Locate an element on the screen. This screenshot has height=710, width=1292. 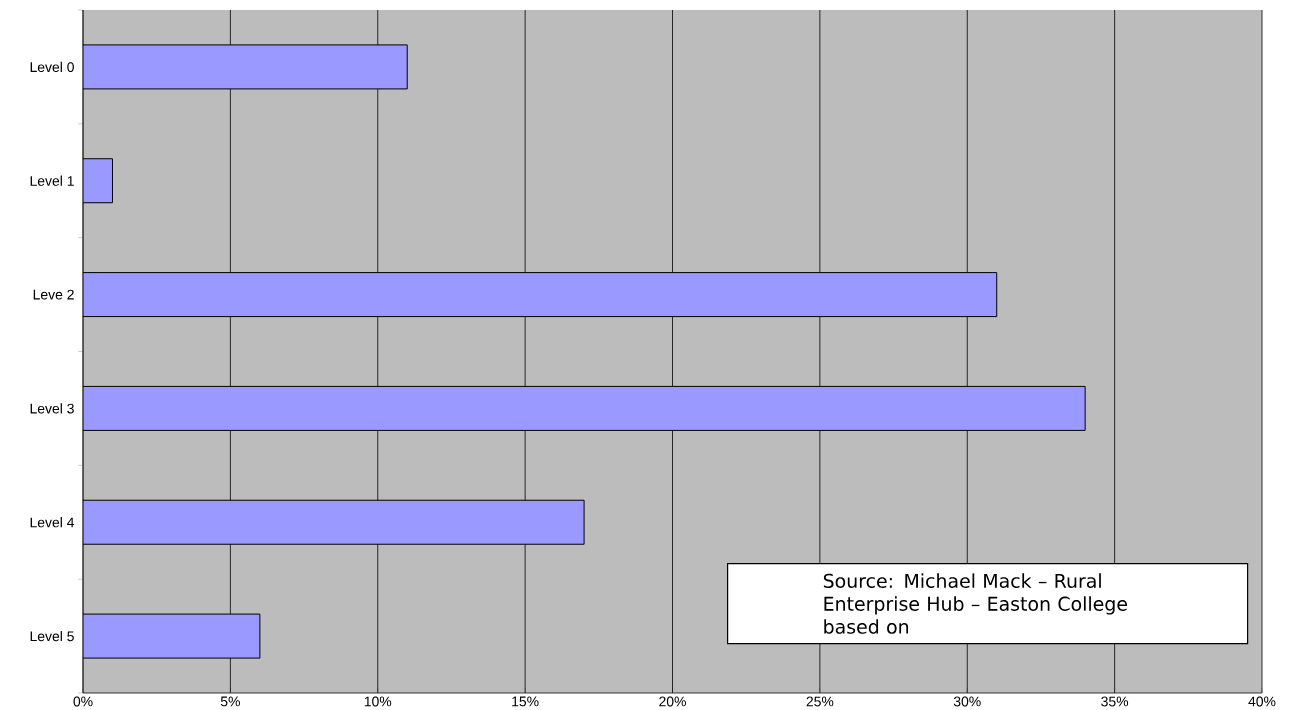
y-tick-label: Level 4 is located at coordinates (52, 522).